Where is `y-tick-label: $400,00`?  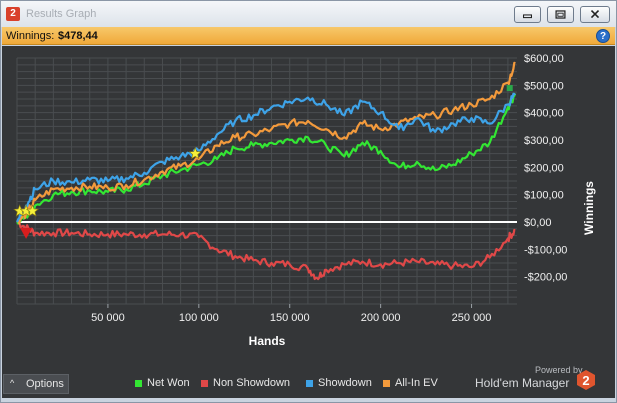 y-tick-label: $400,00 is located at coordinates (544, 114).